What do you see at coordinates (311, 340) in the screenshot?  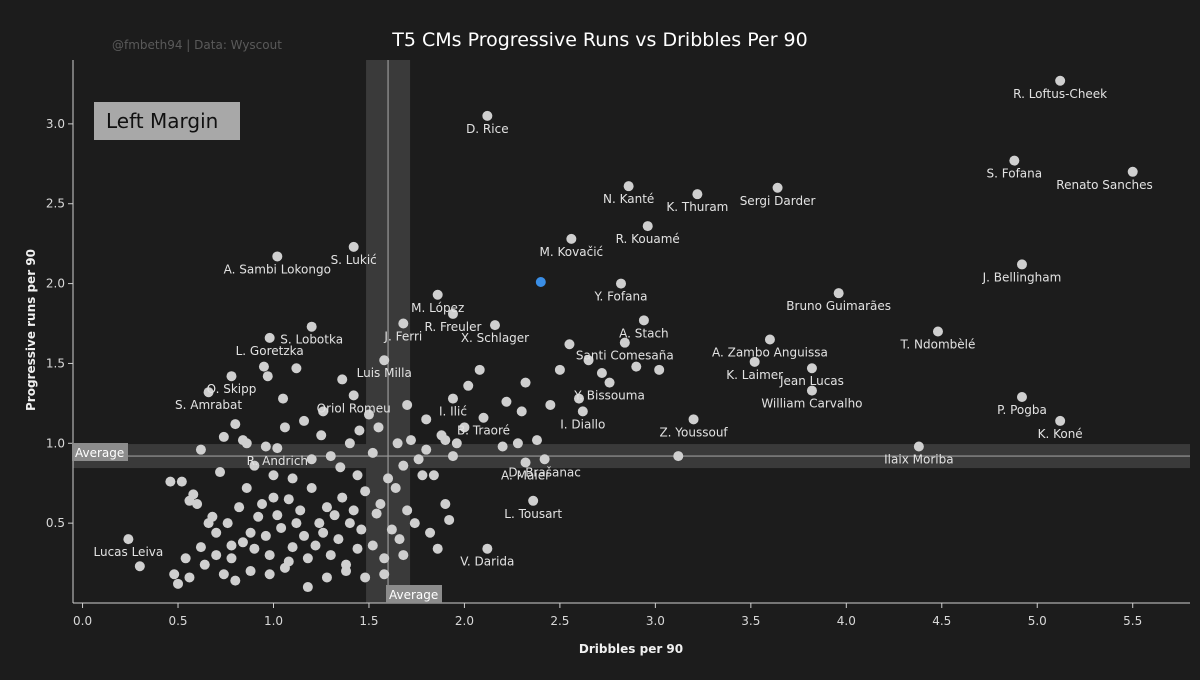 I see `point-label: S. Lobotka` at bounding box center [311, 340].